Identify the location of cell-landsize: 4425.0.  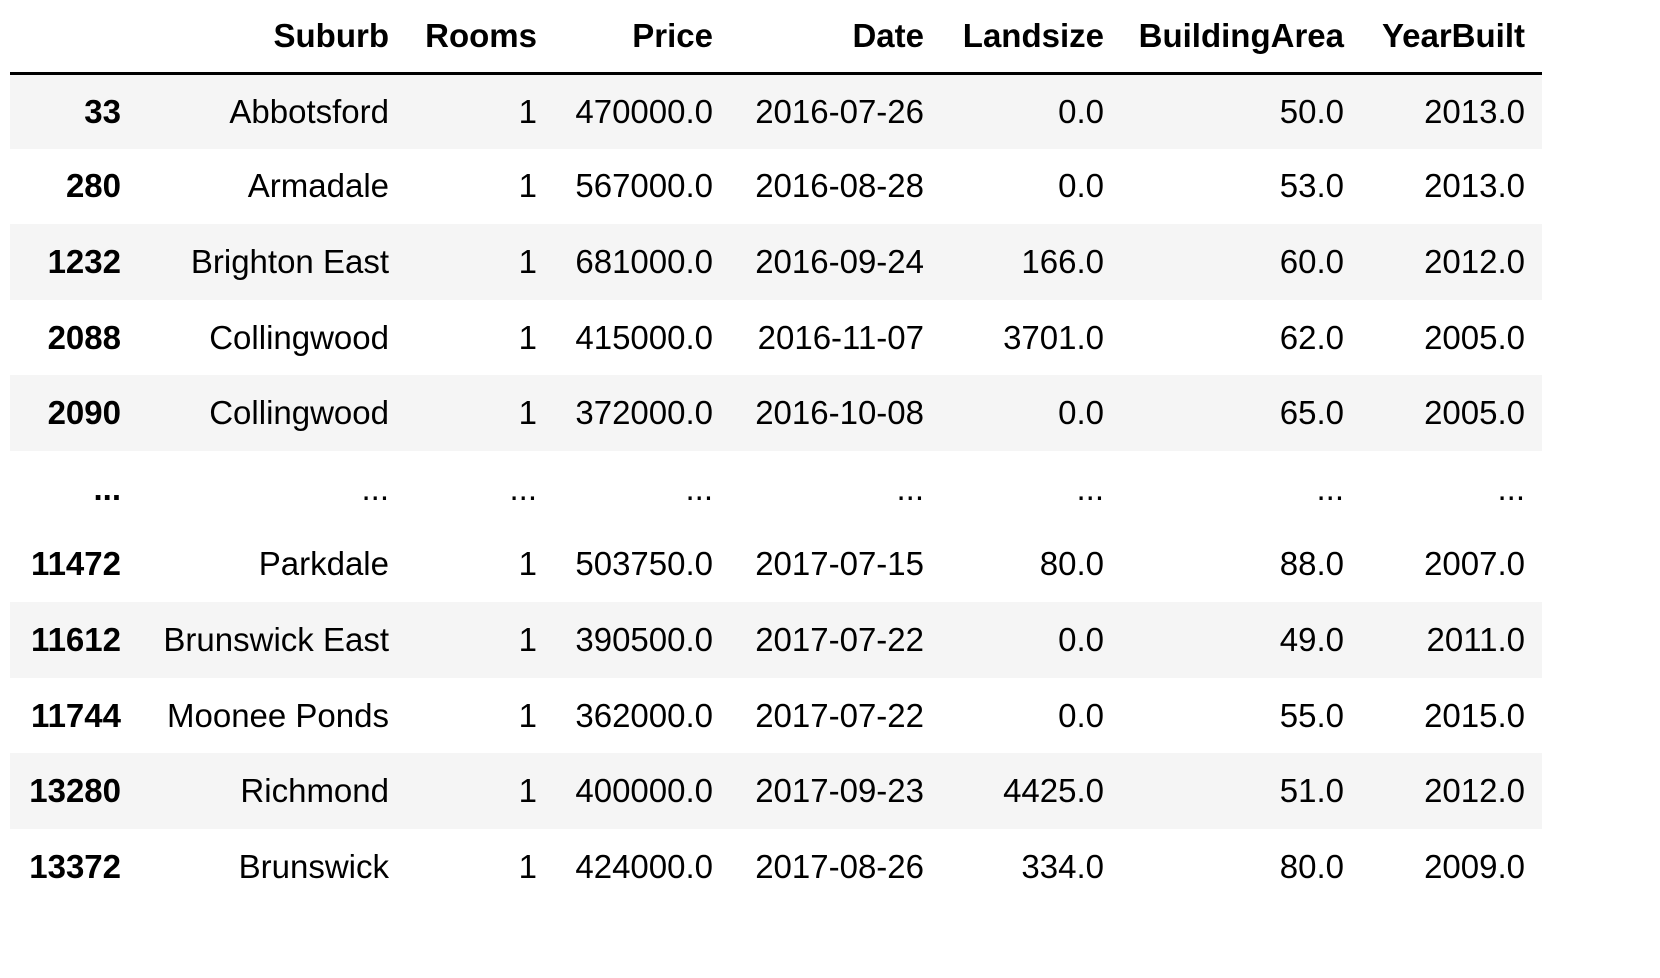
(1053, 791).